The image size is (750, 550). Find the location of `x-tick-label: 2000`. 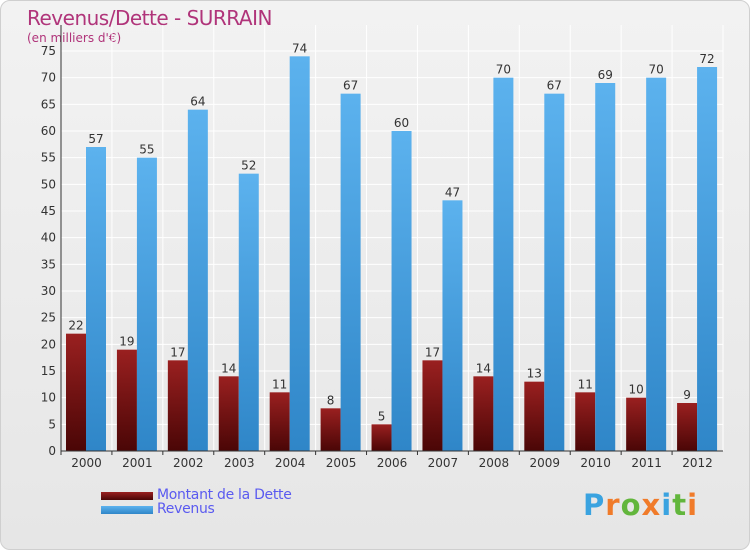

x-tick-label: 2000 is located at coordinates (86, 463).